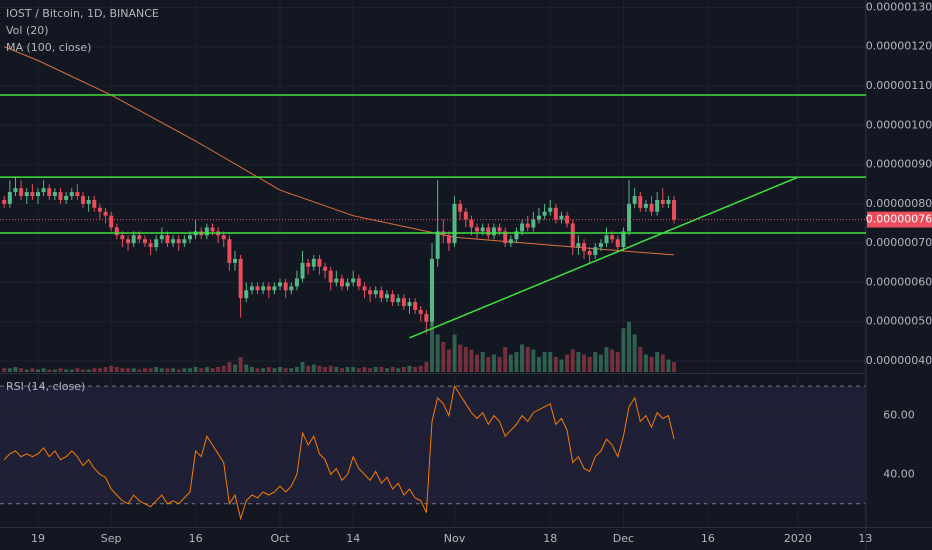 Image resolution: width=932 pixels, height=550 pixels. What do you see at coordinates (111, 538) in the screenshot?
I see `x-tick-label: Sep` at bounding box center [111, 538].